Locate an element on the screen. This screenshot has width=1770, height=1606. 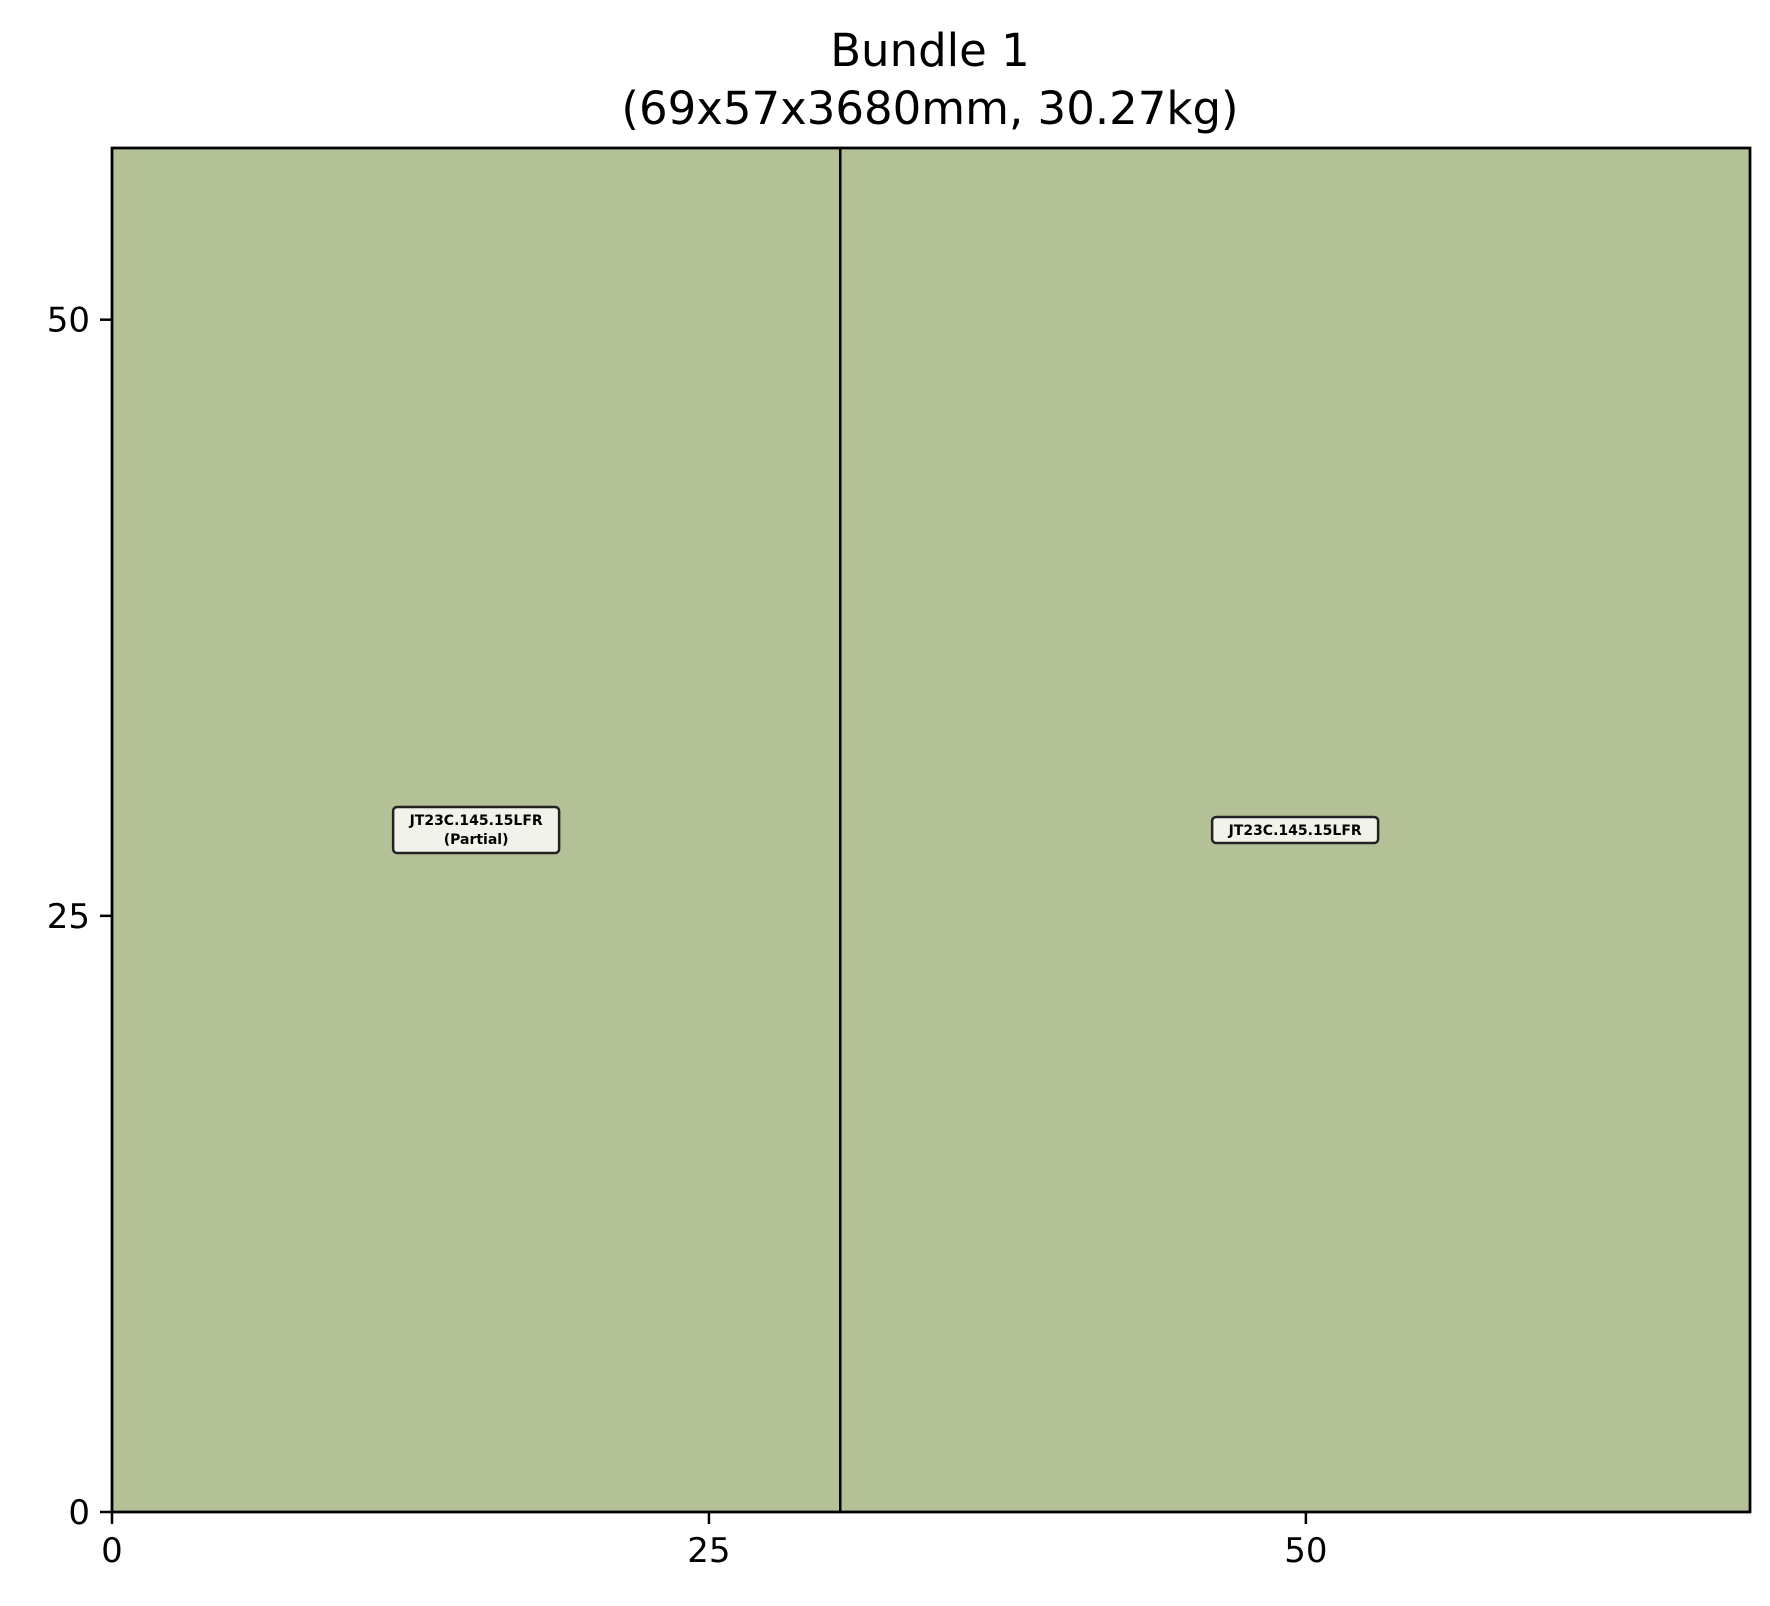
x-tick-label: 50 is located at coordinates (1305, 1551).